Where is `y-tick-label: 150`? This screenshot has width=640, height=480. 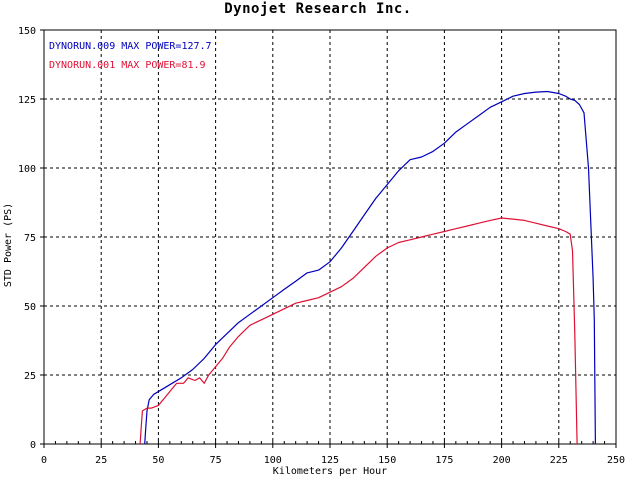
y-tick-label: 150 is located at coordinates (27, 31).